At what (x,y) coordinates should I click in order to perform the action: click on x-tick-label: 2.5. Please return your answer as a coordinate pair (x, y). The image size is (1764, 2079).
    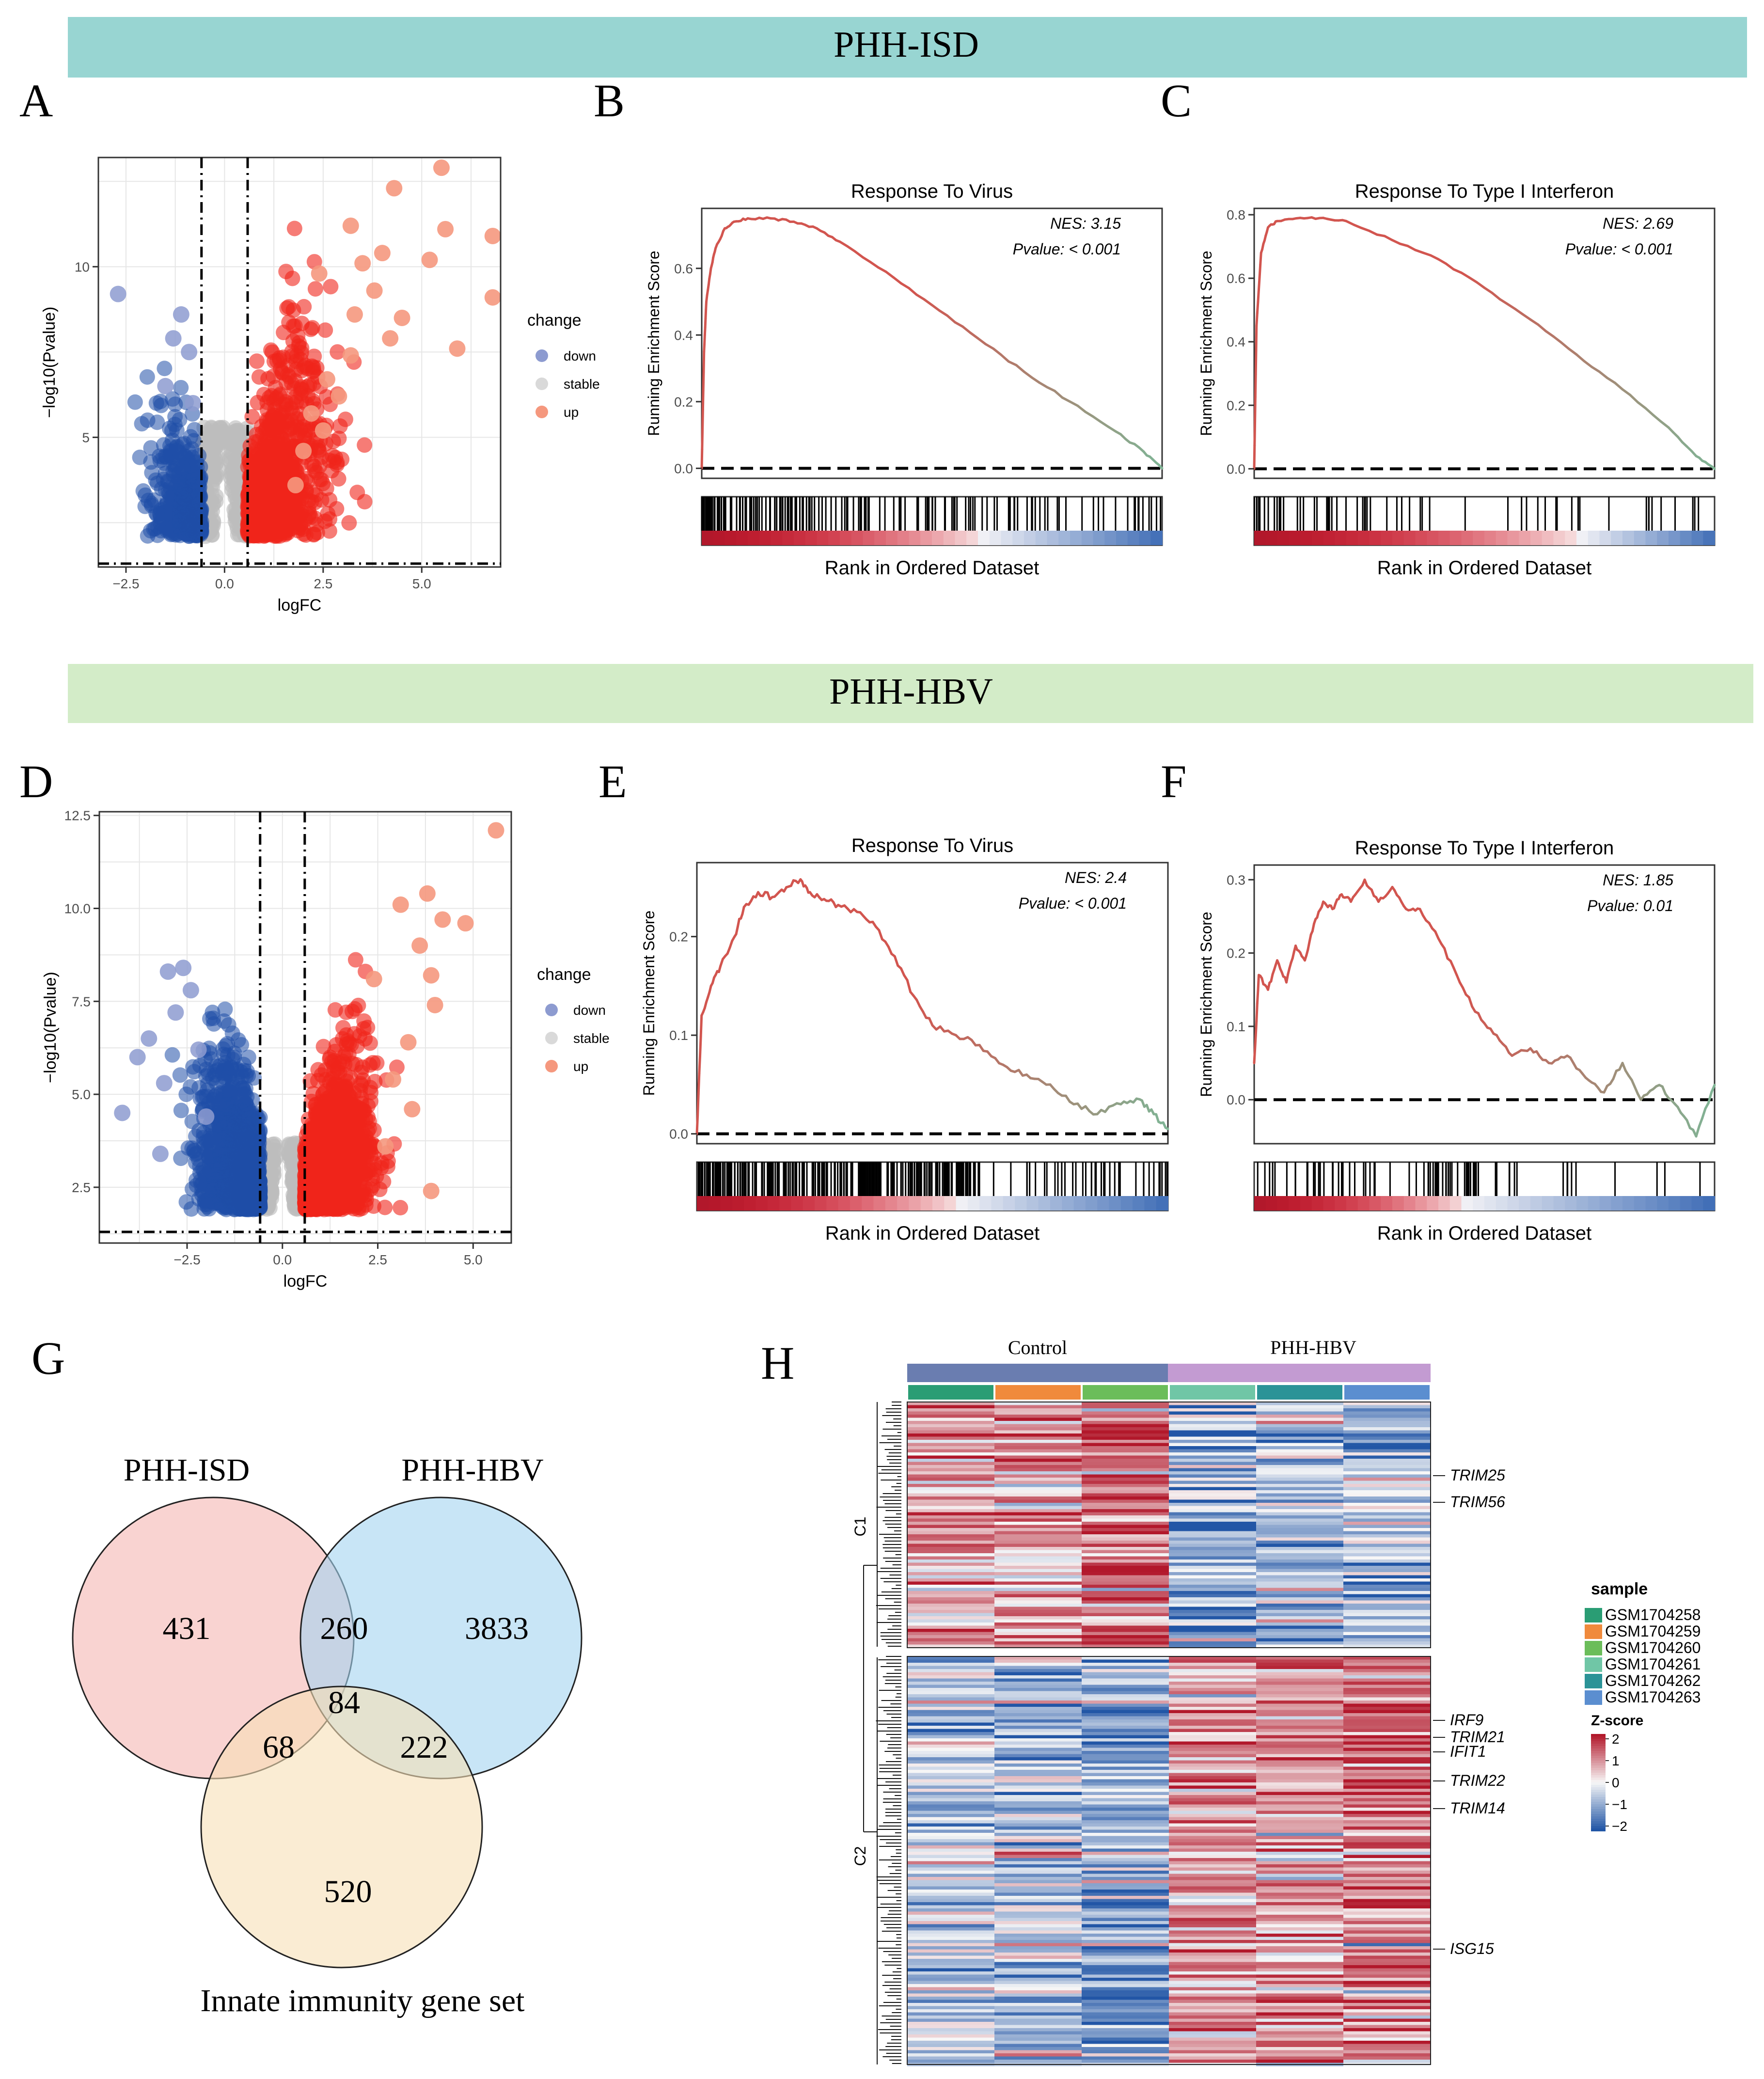
    Looking at the image, I should click on (323, 584).